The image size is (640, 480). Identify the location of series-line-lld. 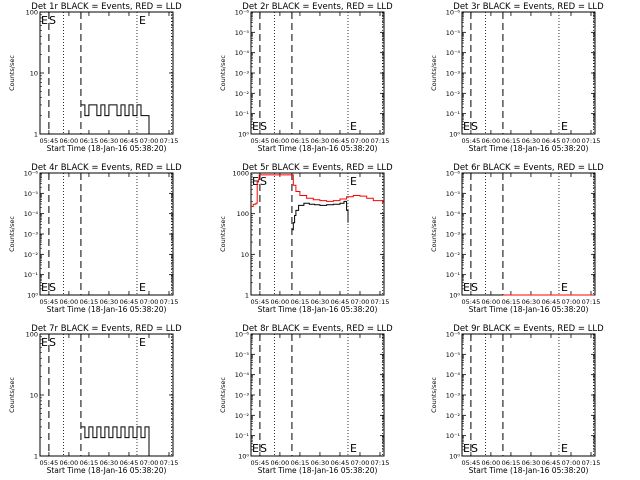
(317, 190).